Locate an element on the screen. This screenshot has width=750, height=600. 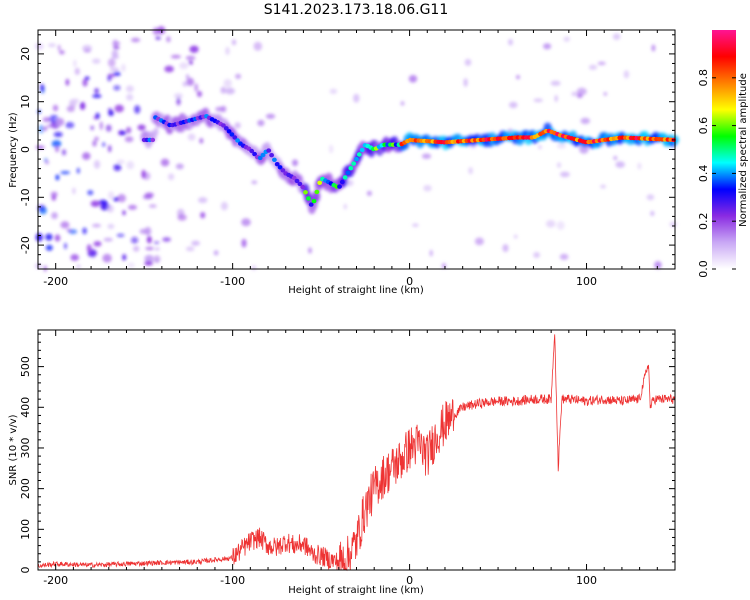
colorbar-ticks: 0.0 0.2 0.4 0.6 0.8 is located at coordinates (716, 173).